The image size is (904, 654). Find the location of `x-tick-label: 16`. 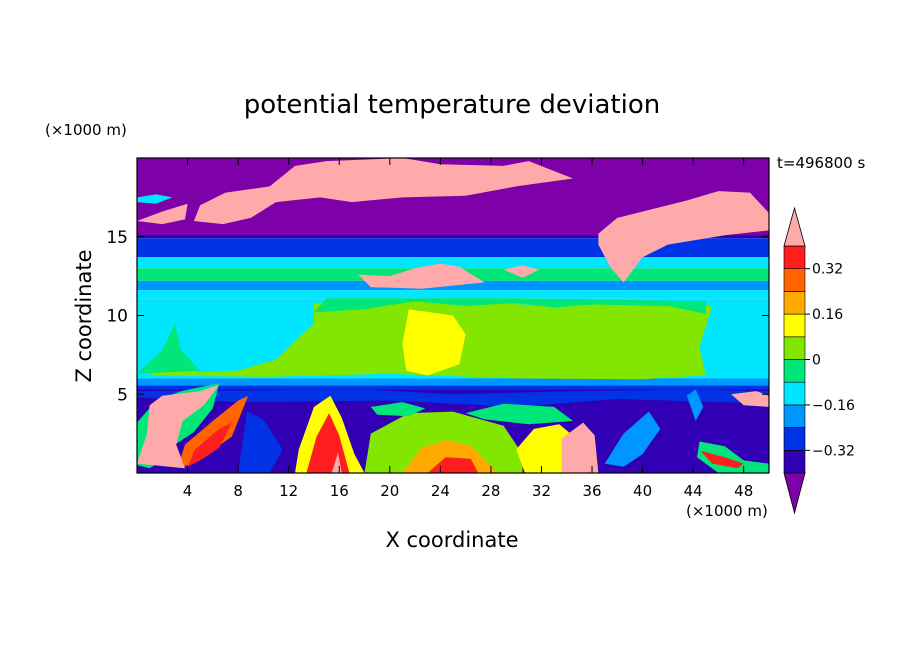

x-tick-label: 16 is located at coordinates (339, 491).